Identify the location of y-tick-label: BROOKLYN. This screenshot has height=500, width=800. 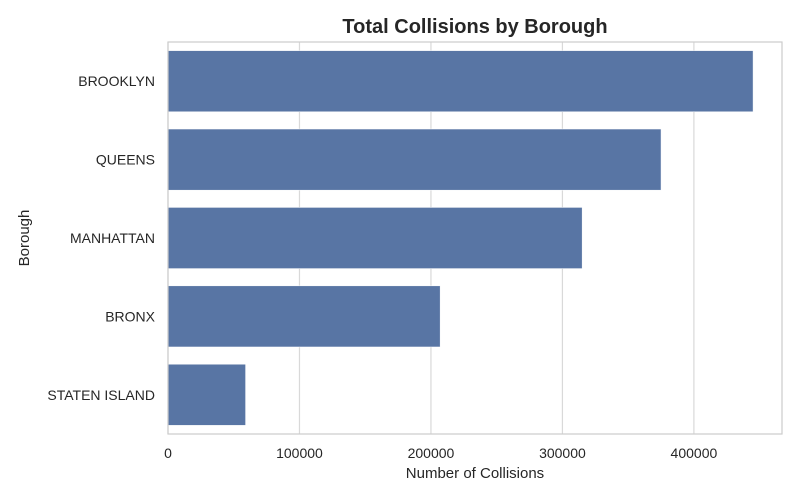
(116, 81).